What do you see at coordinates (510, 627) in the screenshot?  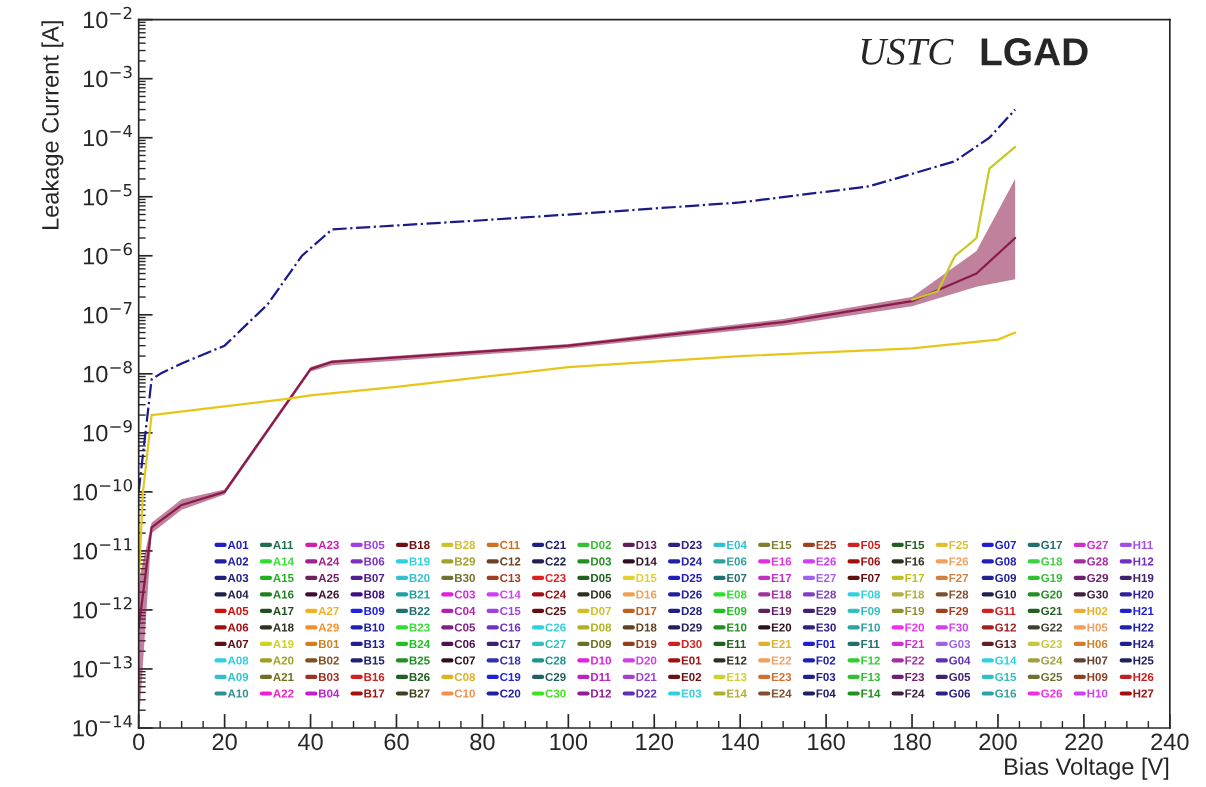 I see `legend-label: C16` at bounding box center [510, 627].